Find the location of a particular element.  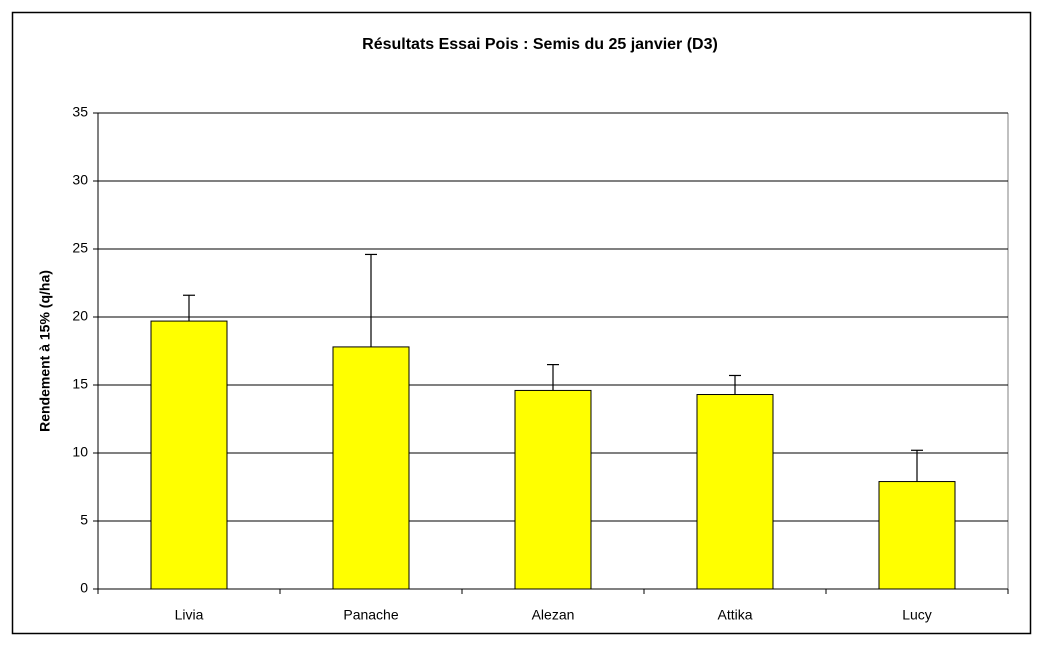

y-tick-label: 0 is located at coordinates (84, 588).